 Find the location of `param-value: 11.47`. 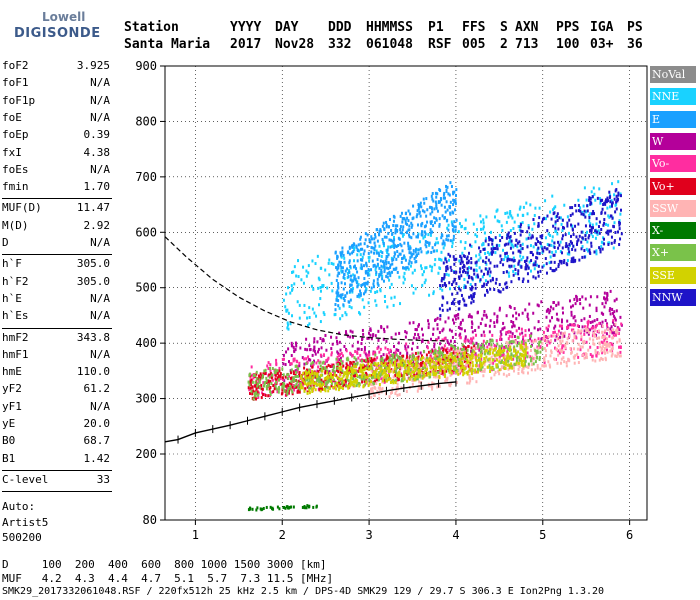

param-value: 11.47 is located at coordinates (93, 208).